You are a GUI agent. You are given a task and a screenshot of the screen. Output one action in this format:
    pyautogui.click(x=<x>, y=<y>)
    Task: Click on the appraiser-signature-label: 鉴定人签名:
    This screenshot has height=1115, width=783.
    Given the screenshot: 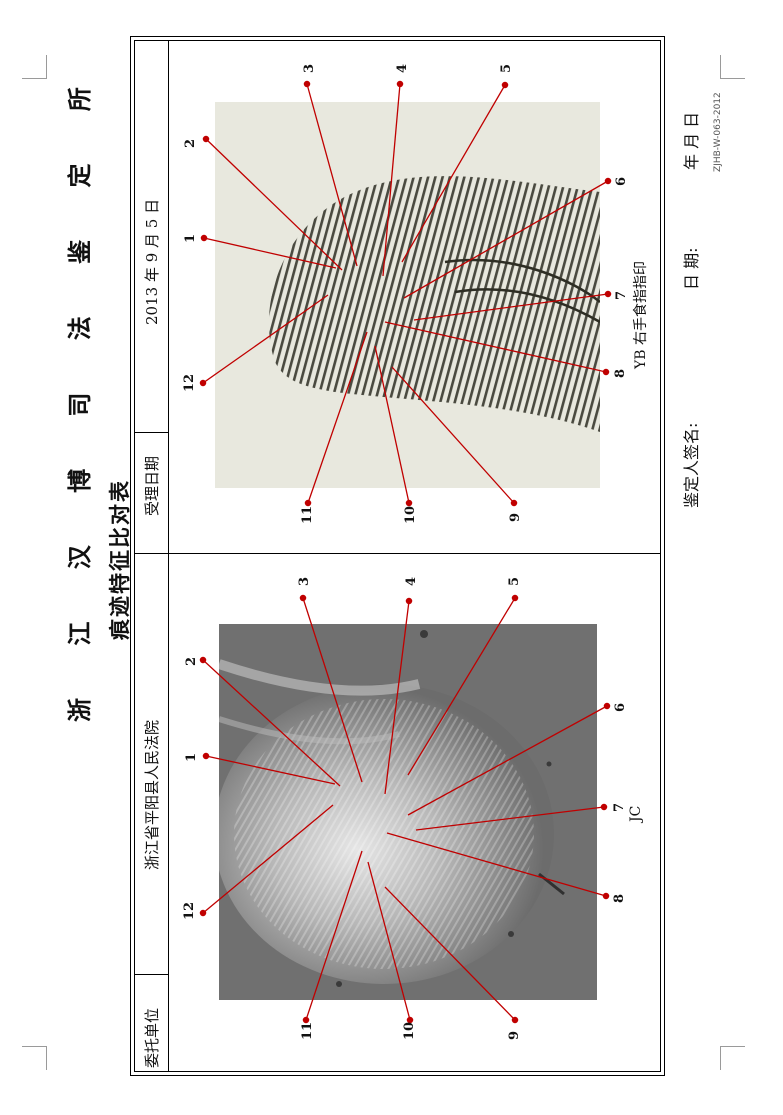 What is the action you would take?
    pyautogui.click(x=691, y=465)
    